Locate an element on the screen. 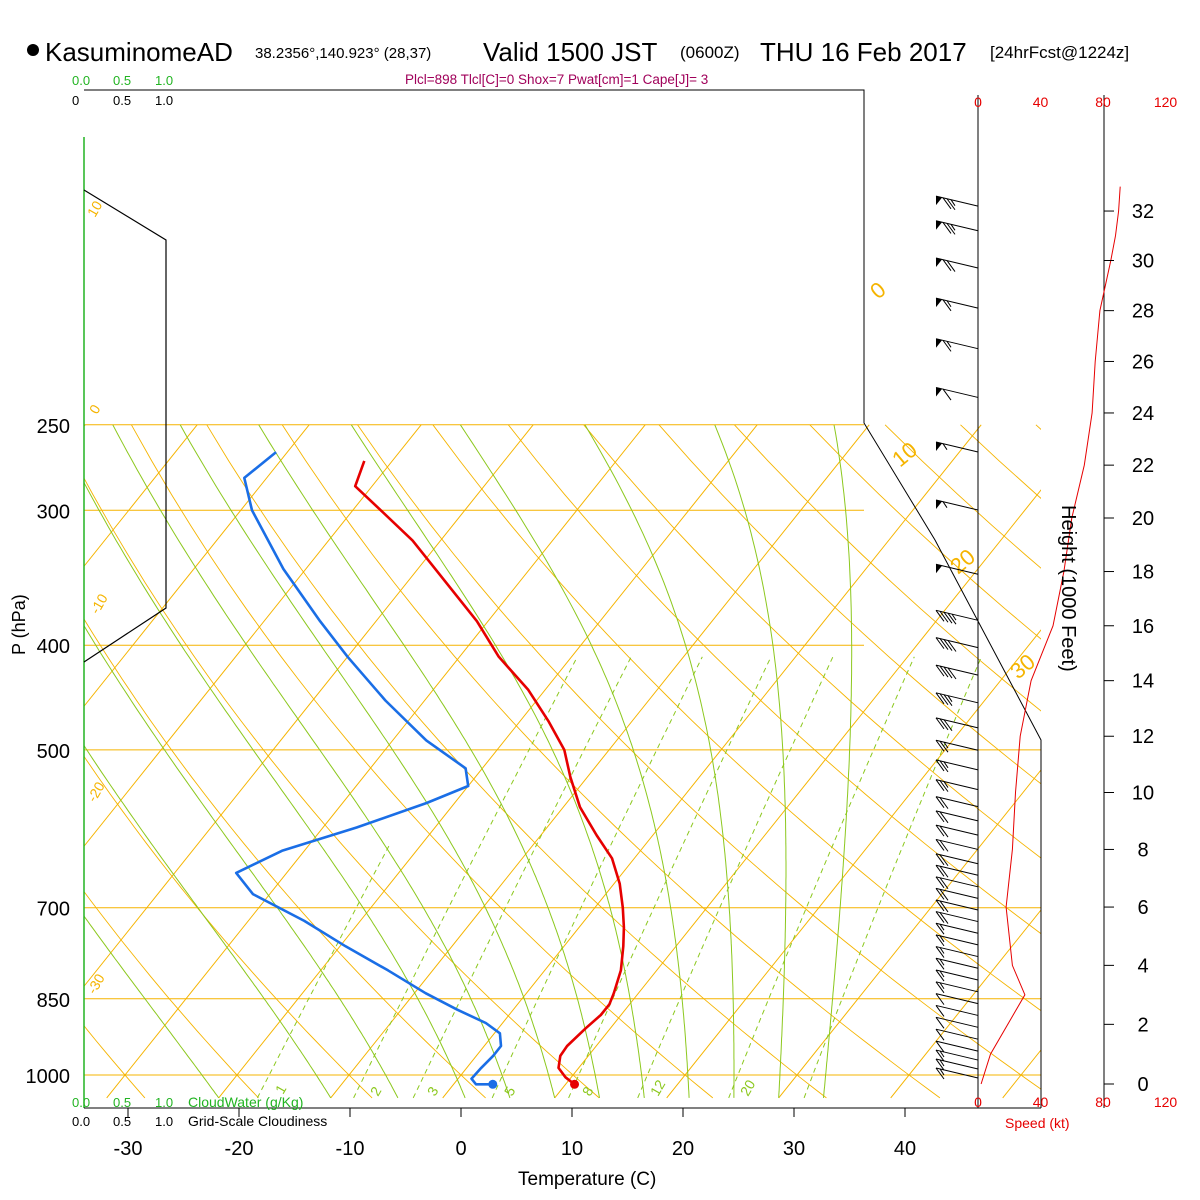  dewpoint-line is located at coordinates (368, 768).